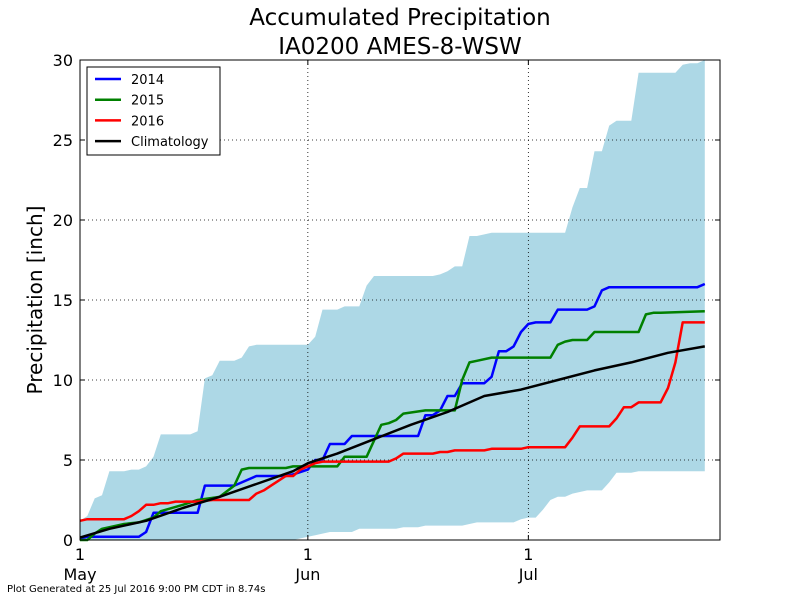 This screenshot has width=800, height=600. What do you see at coordinates (147, 121) in the screenshot?
I see `legend-label-2016: 2016` at bounding box center [147, 121].